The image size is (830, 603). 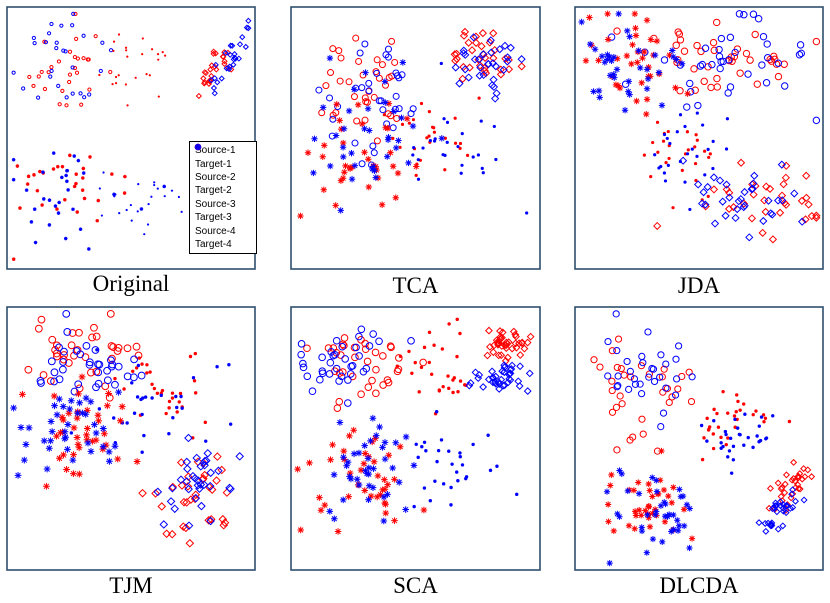 What do you see at coordinates (699, 438) in the screenshot?
I see `panel-dlcda` at bounding box center [699, 438].